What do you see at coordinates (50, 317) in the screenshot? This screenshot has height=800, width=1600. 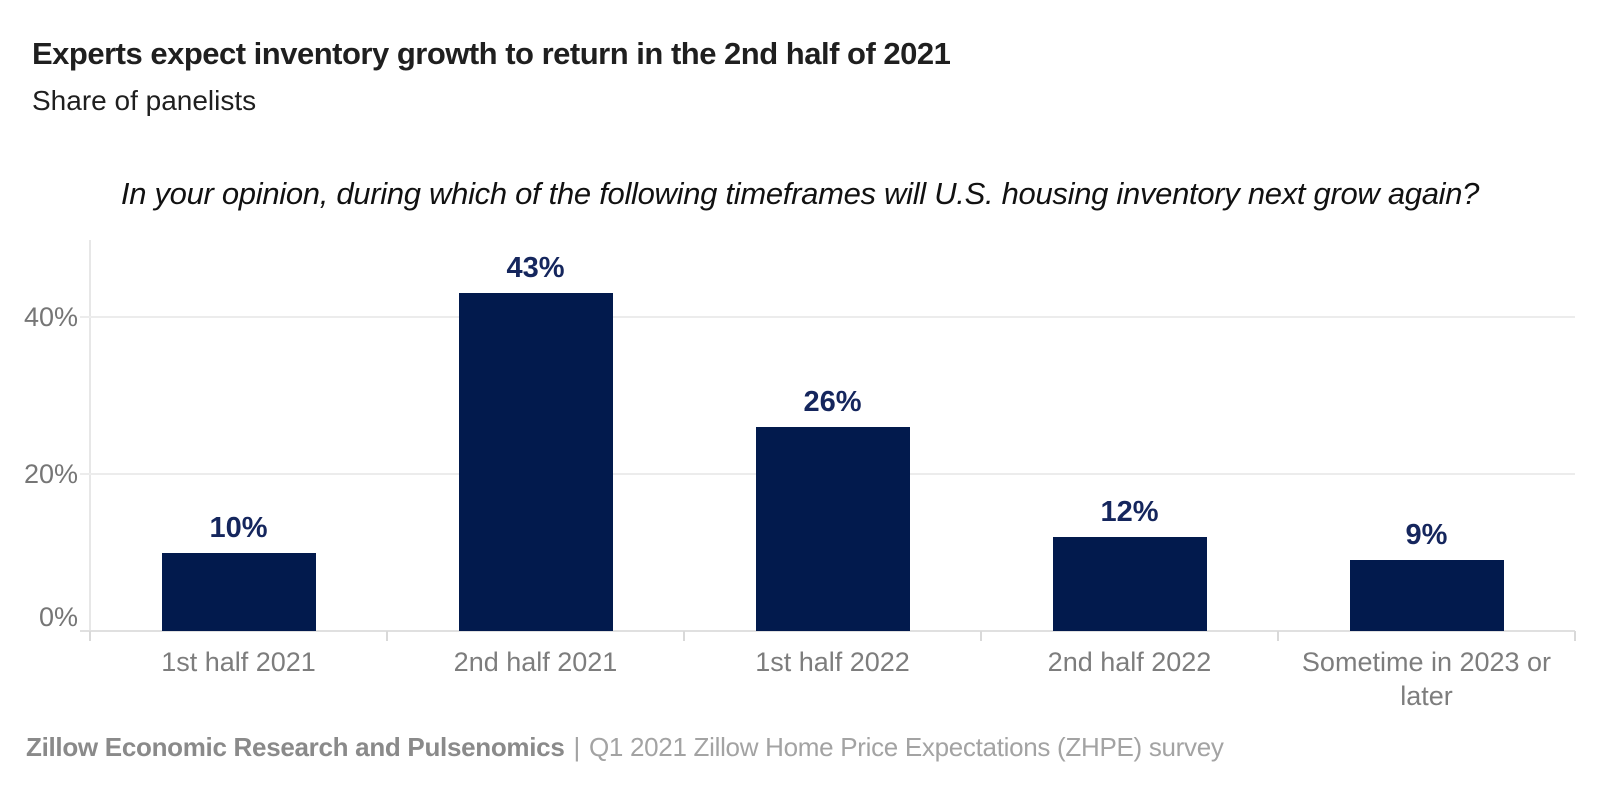 I see `y-axis-tick-label: 40%` at bounding box center [50, 317].